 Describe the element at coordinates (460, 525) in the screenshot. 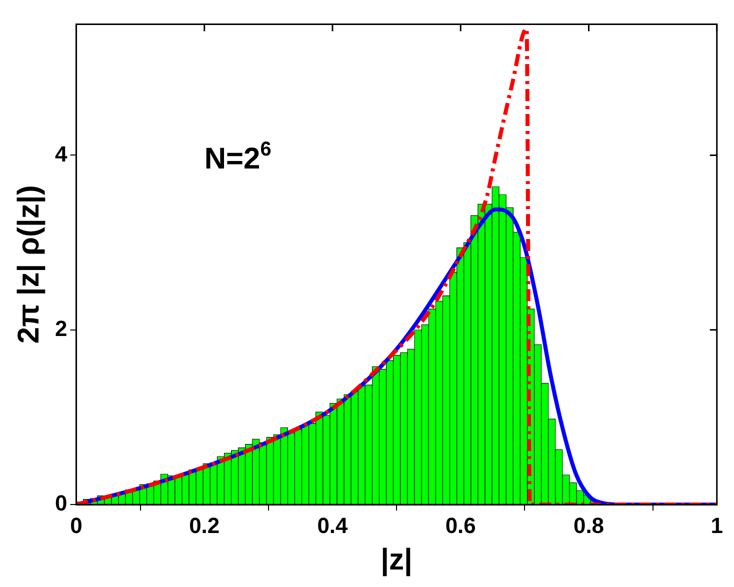

I see `x-tick-label: 0.6` at that location.